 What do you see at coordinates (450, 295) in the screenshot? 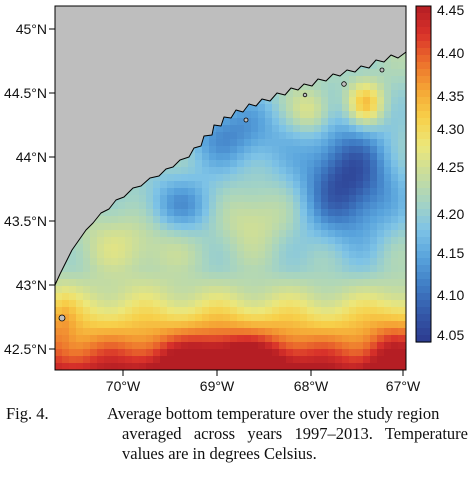
I see `colorbar-label: 4.10` at bounding box center [450, 295].